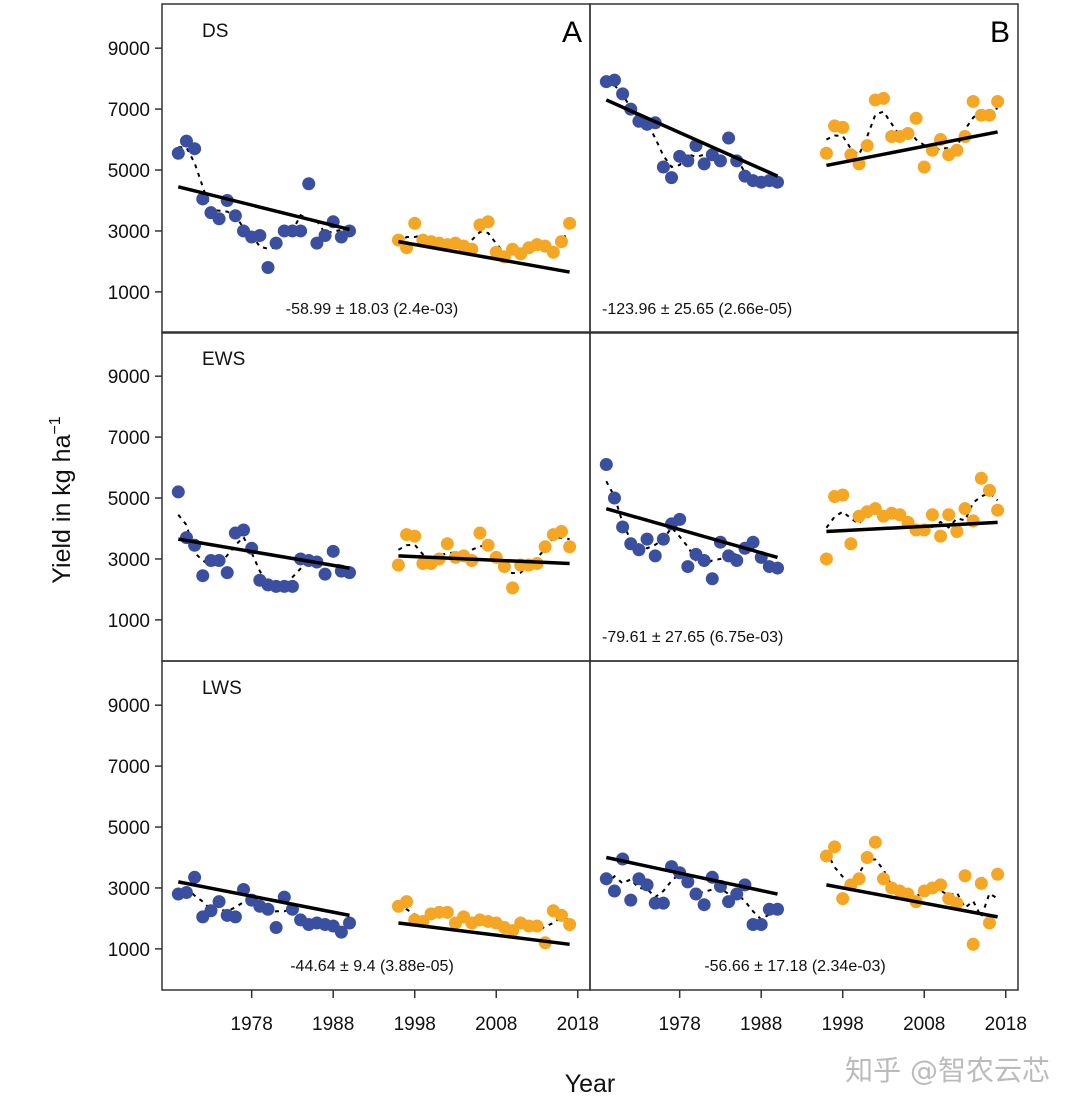 This screenshot has height=1114, width=1080. I want to click on x-tick-label: 2008, so click(924, 1024).